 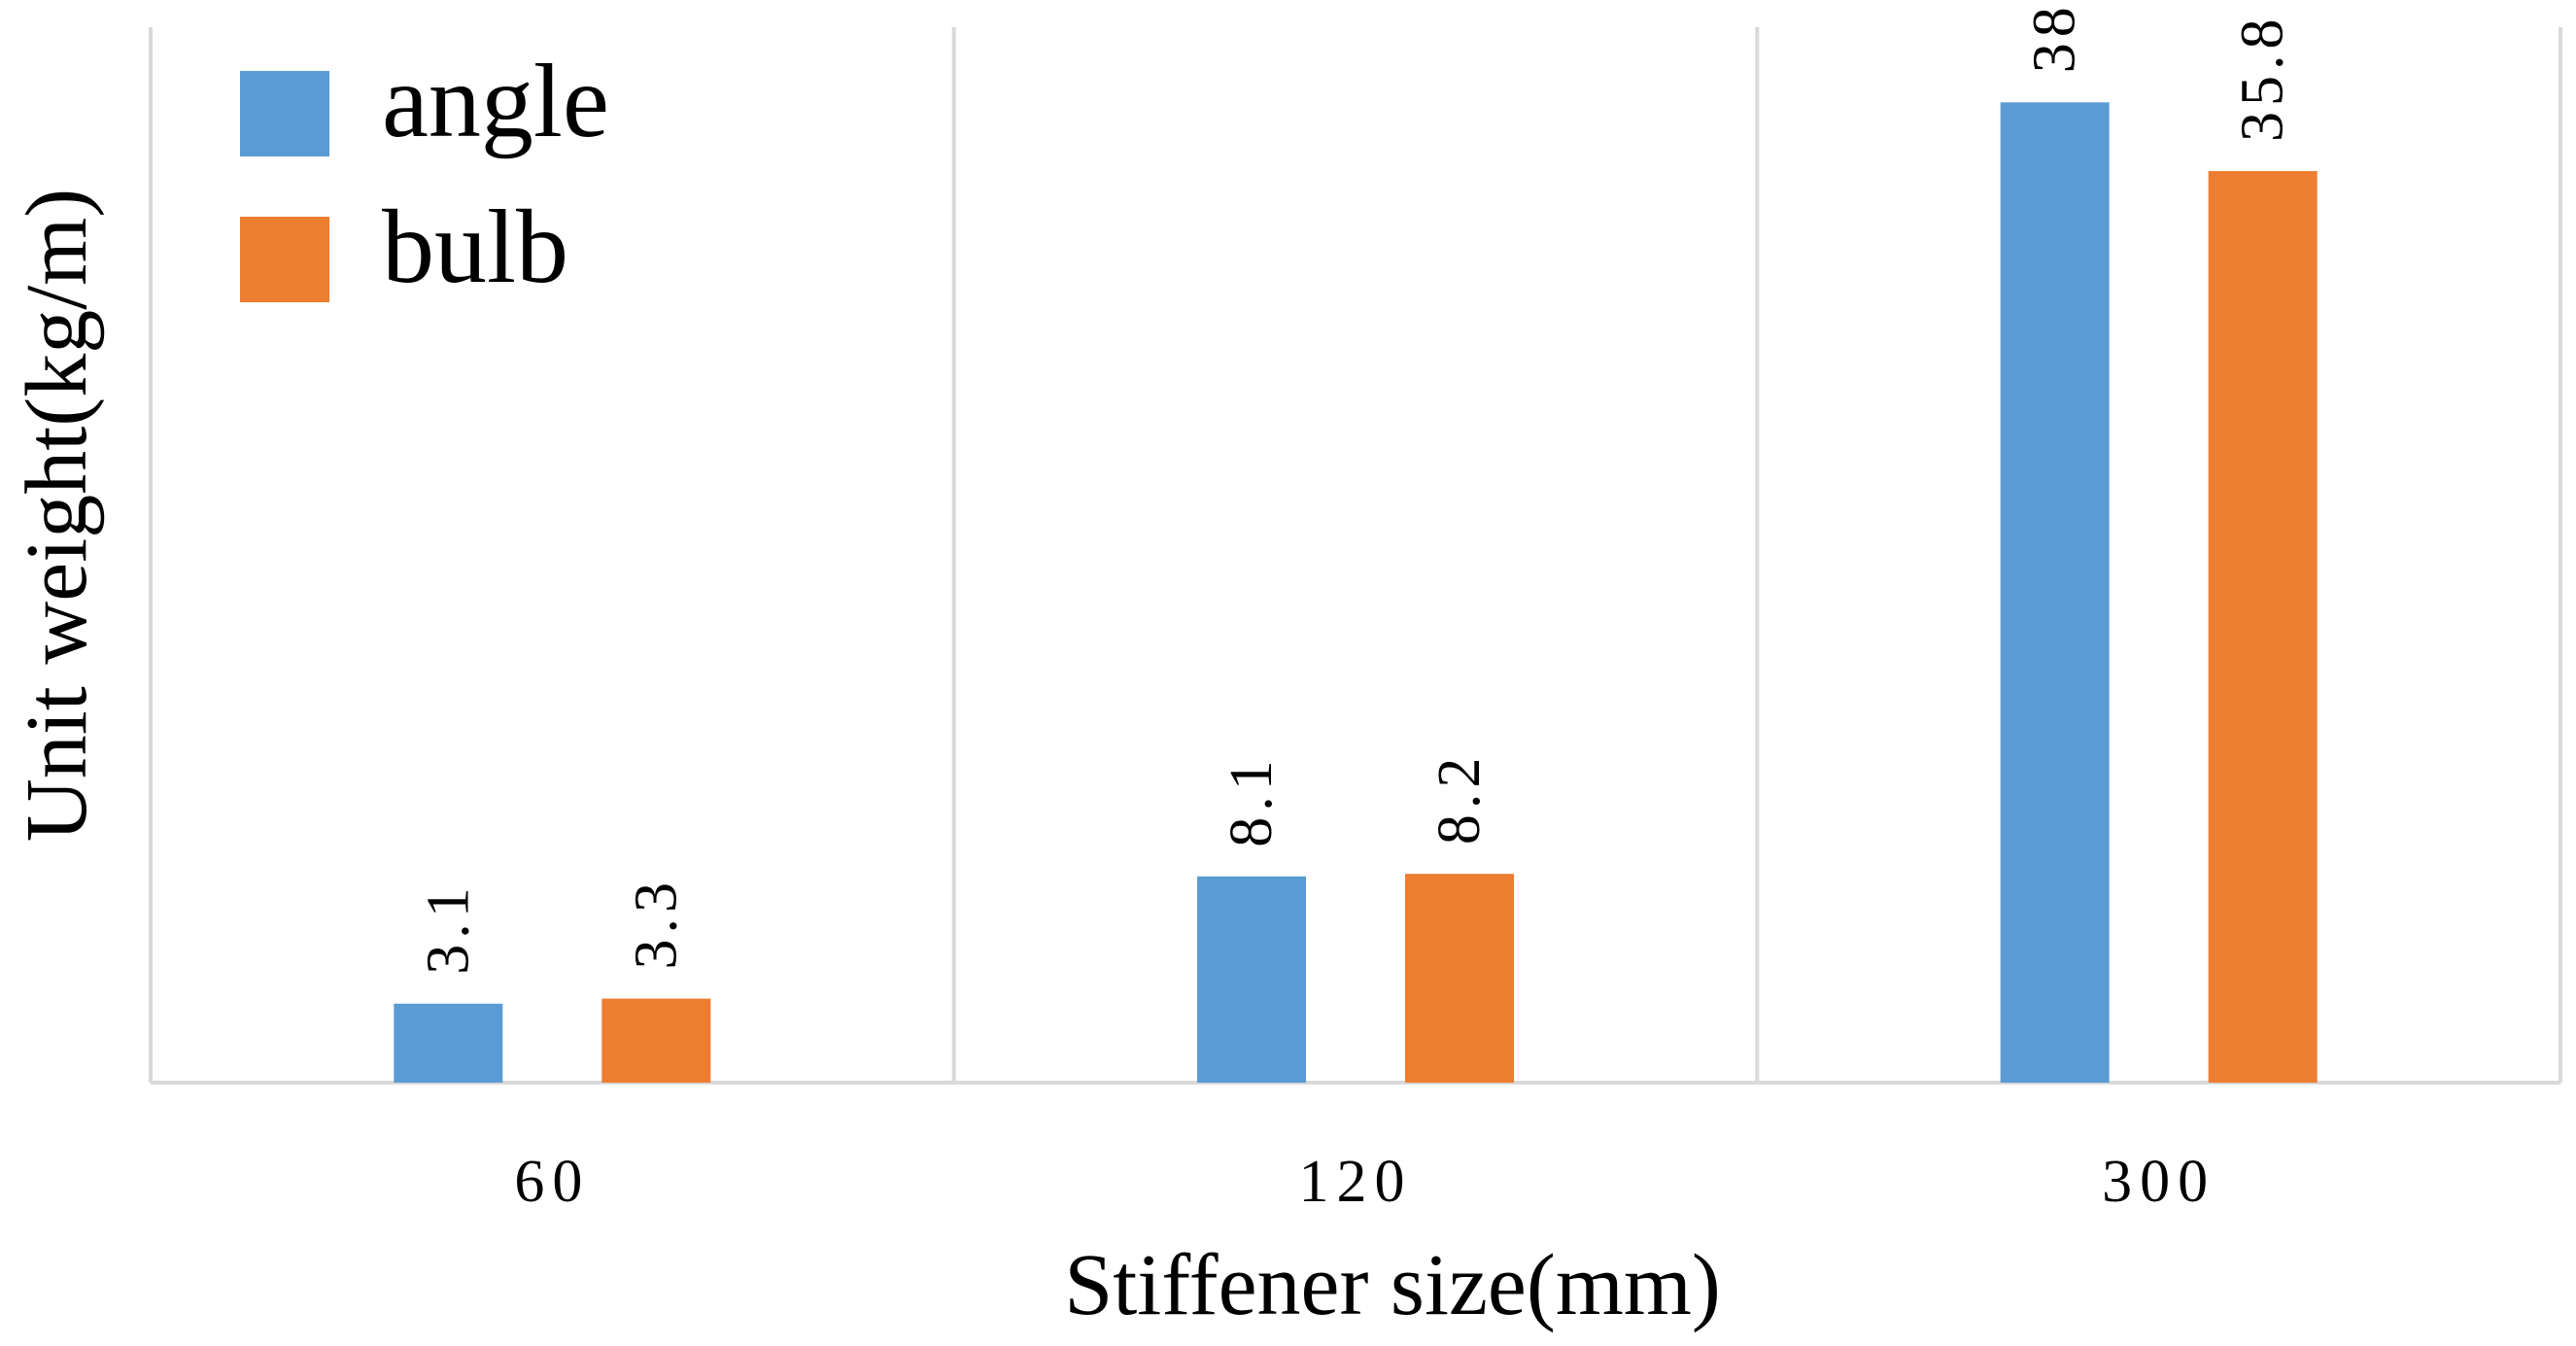 I want to click on x-tick-labels: 60 120 300, so click(x=1364, y=1182).